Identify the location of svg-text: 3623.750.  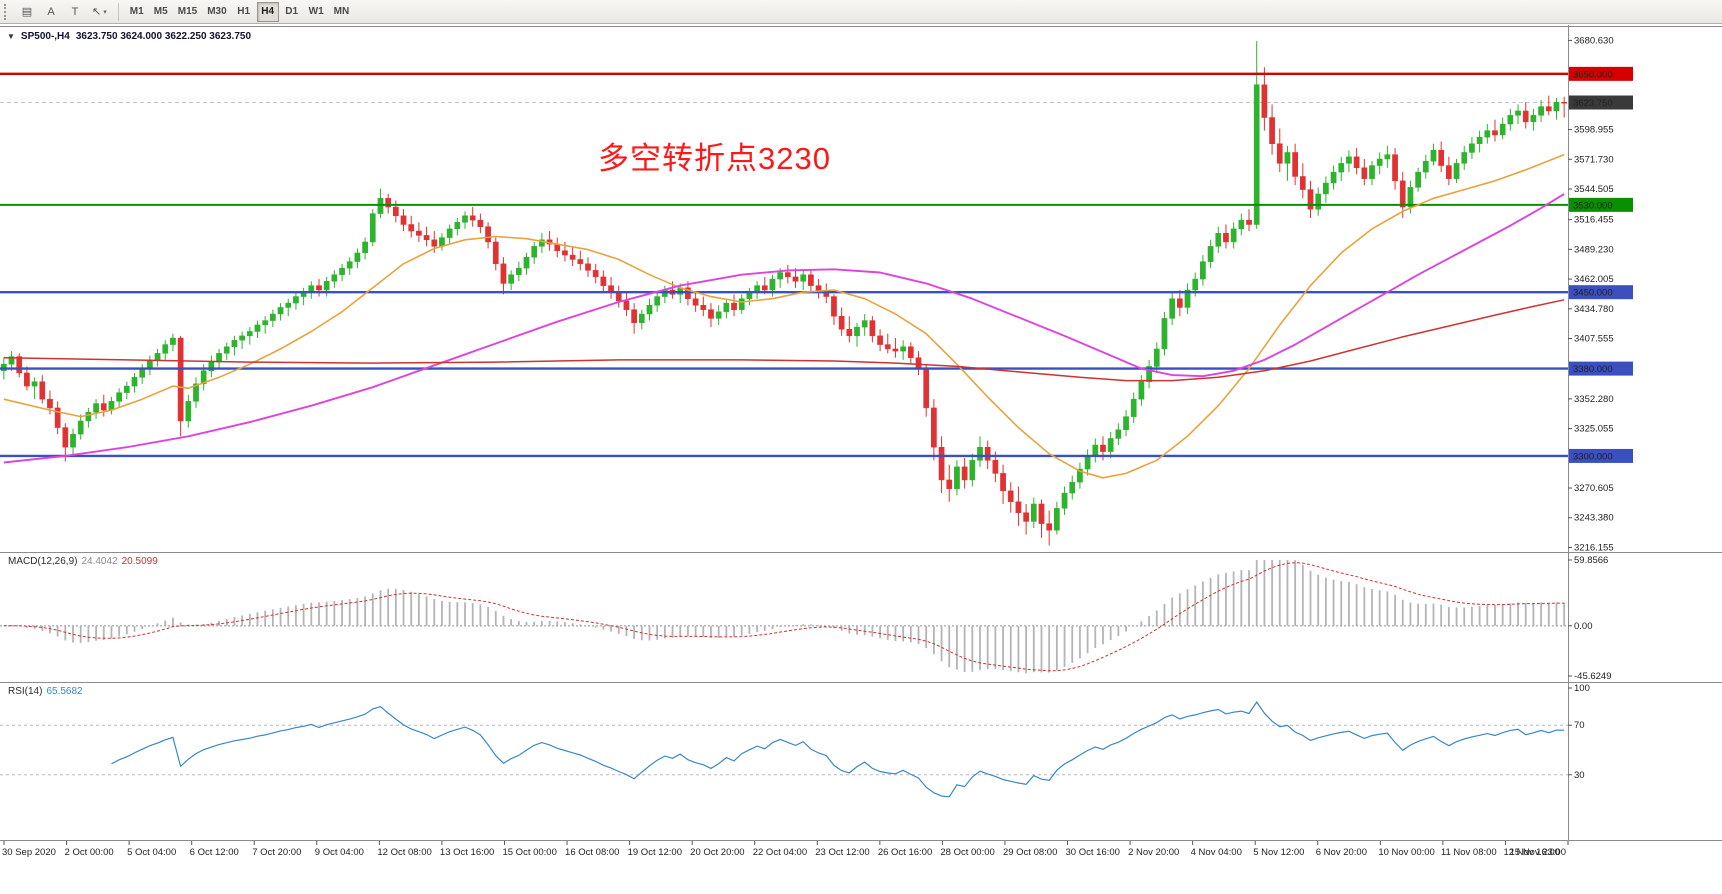
(1593, 103).